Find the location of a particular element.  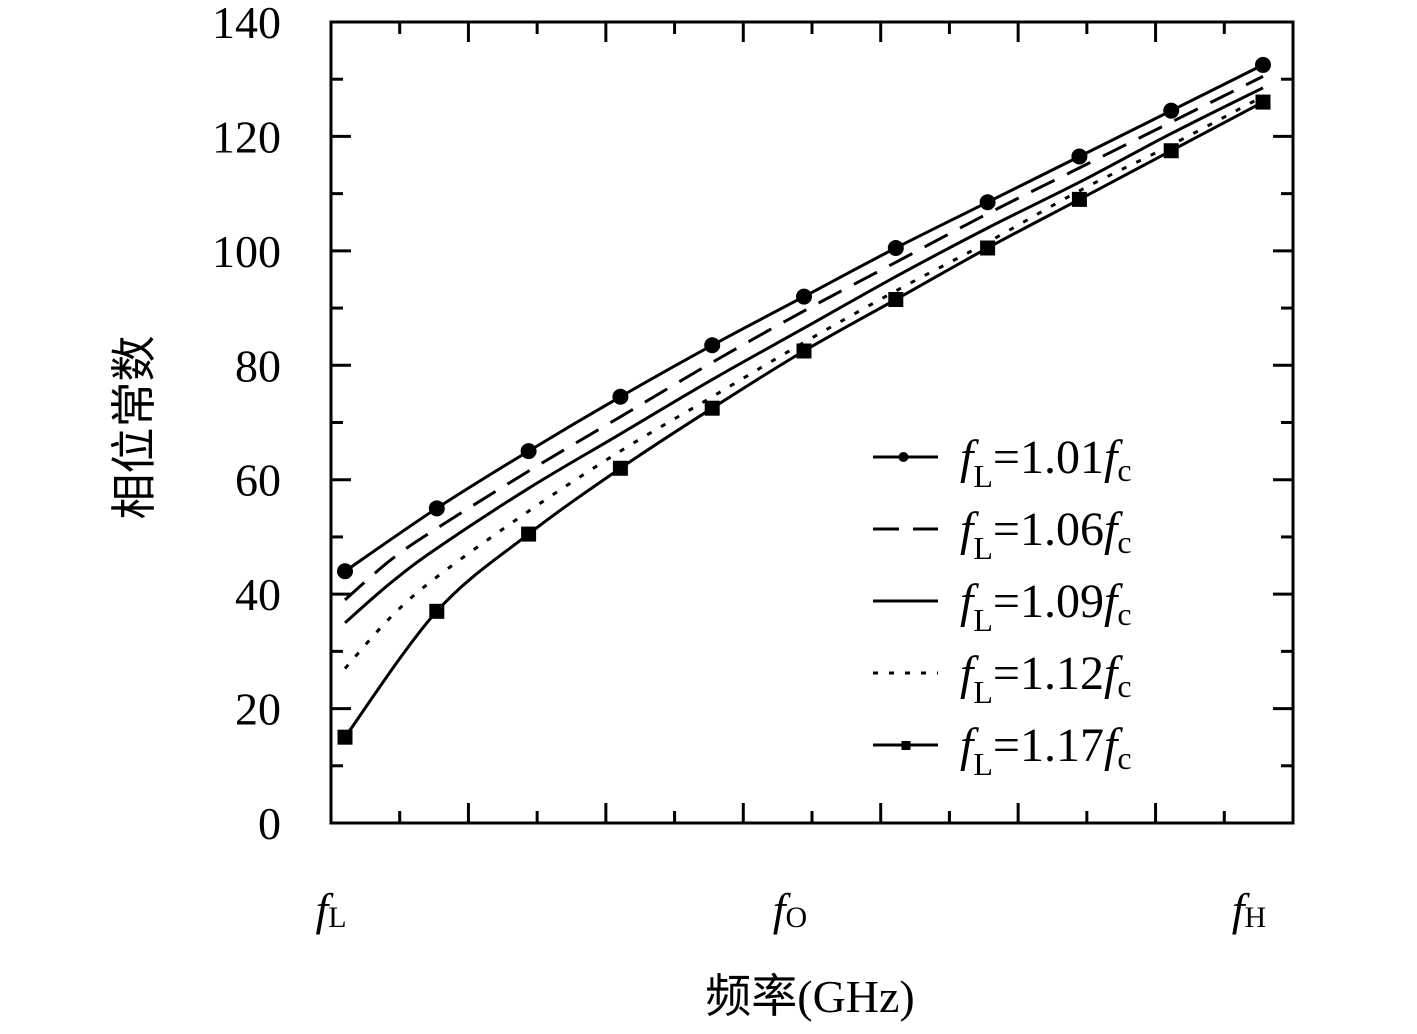

legend-label-1: fL=1.01fc is located at coordinates (1046, 462).